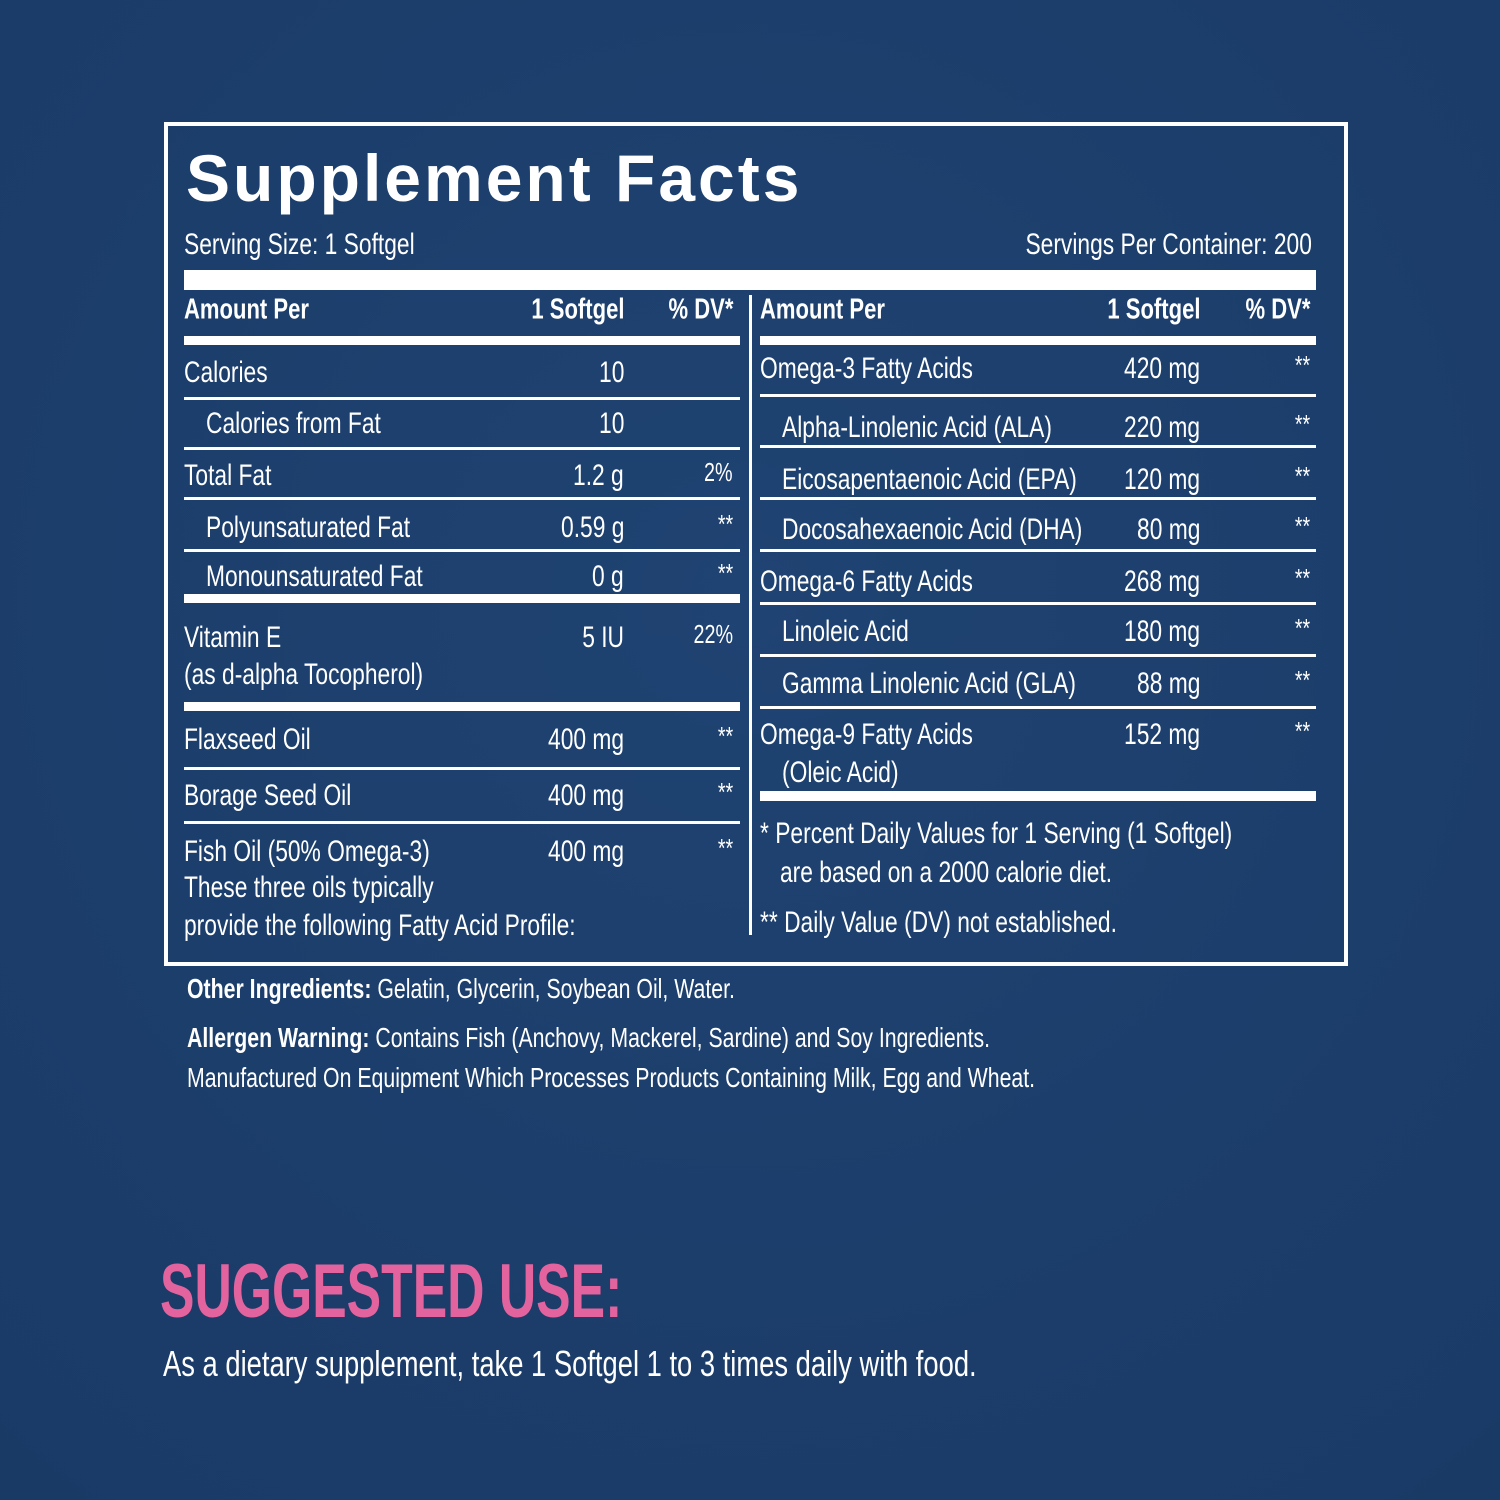  Describe the element at coordinates (1168, 244) in the screenshot. I see `servings-per-container: Servings Per Container: 200` at that location.